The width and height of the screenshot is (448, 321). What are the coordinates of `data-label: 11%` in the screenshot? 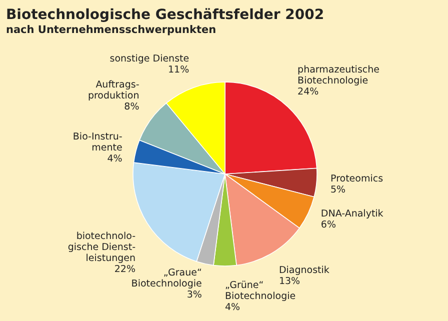 It's located at (179, 70).